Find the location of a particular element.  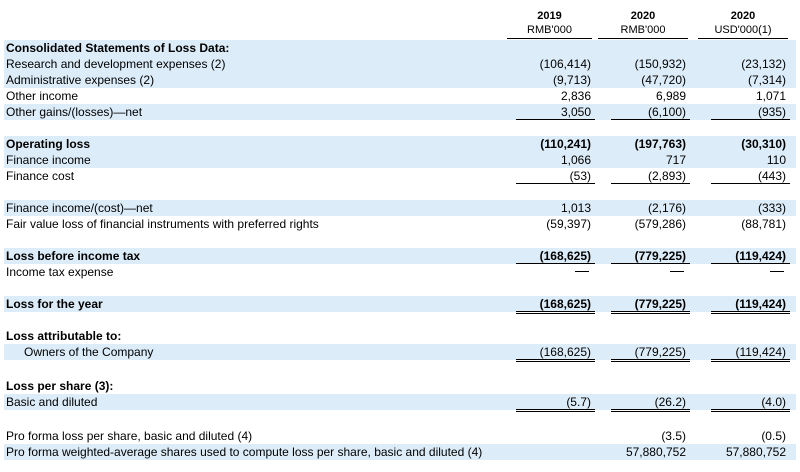

table-row: Consolidated Statements of Loss Data: is located at coordinates (400, 48).